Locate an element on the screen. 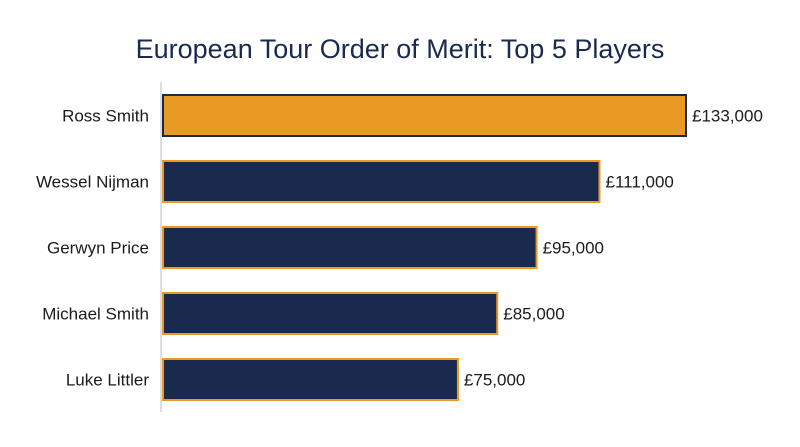 The height and width of the screenshot is (447, 800). category-label: Wessel Nijman is located at coordinates (92, 182).